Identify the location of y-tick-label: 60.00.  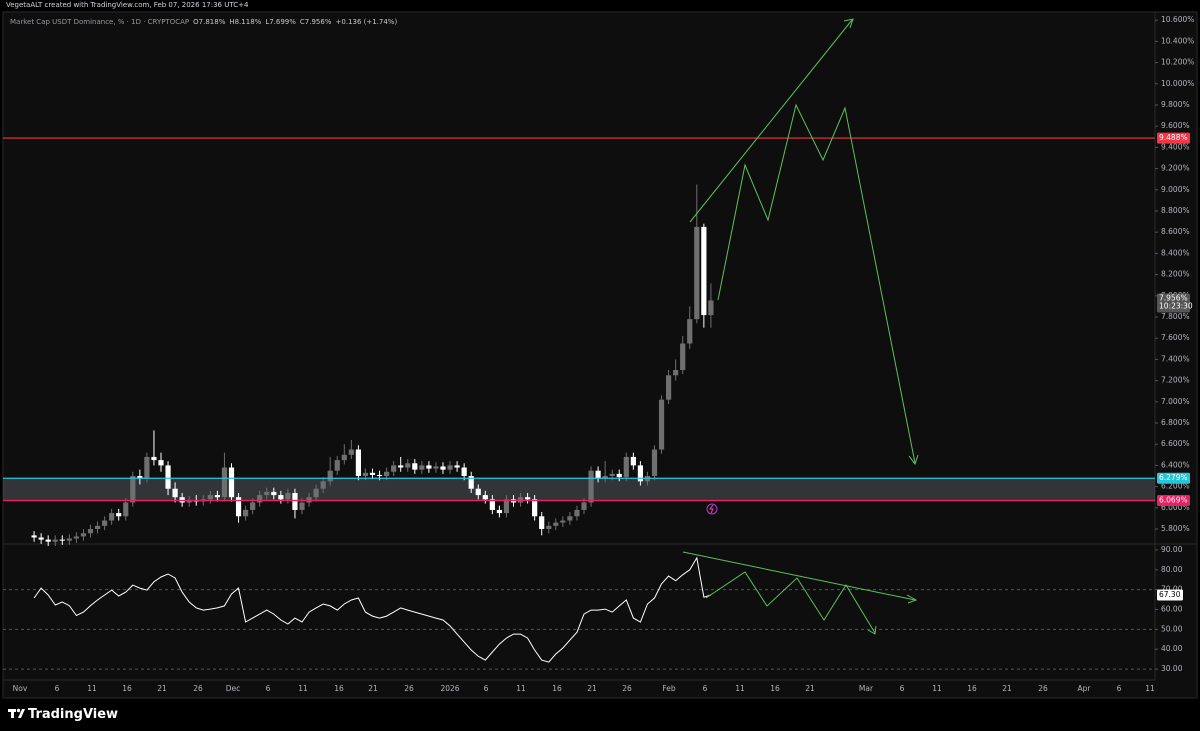
(1172, 609).